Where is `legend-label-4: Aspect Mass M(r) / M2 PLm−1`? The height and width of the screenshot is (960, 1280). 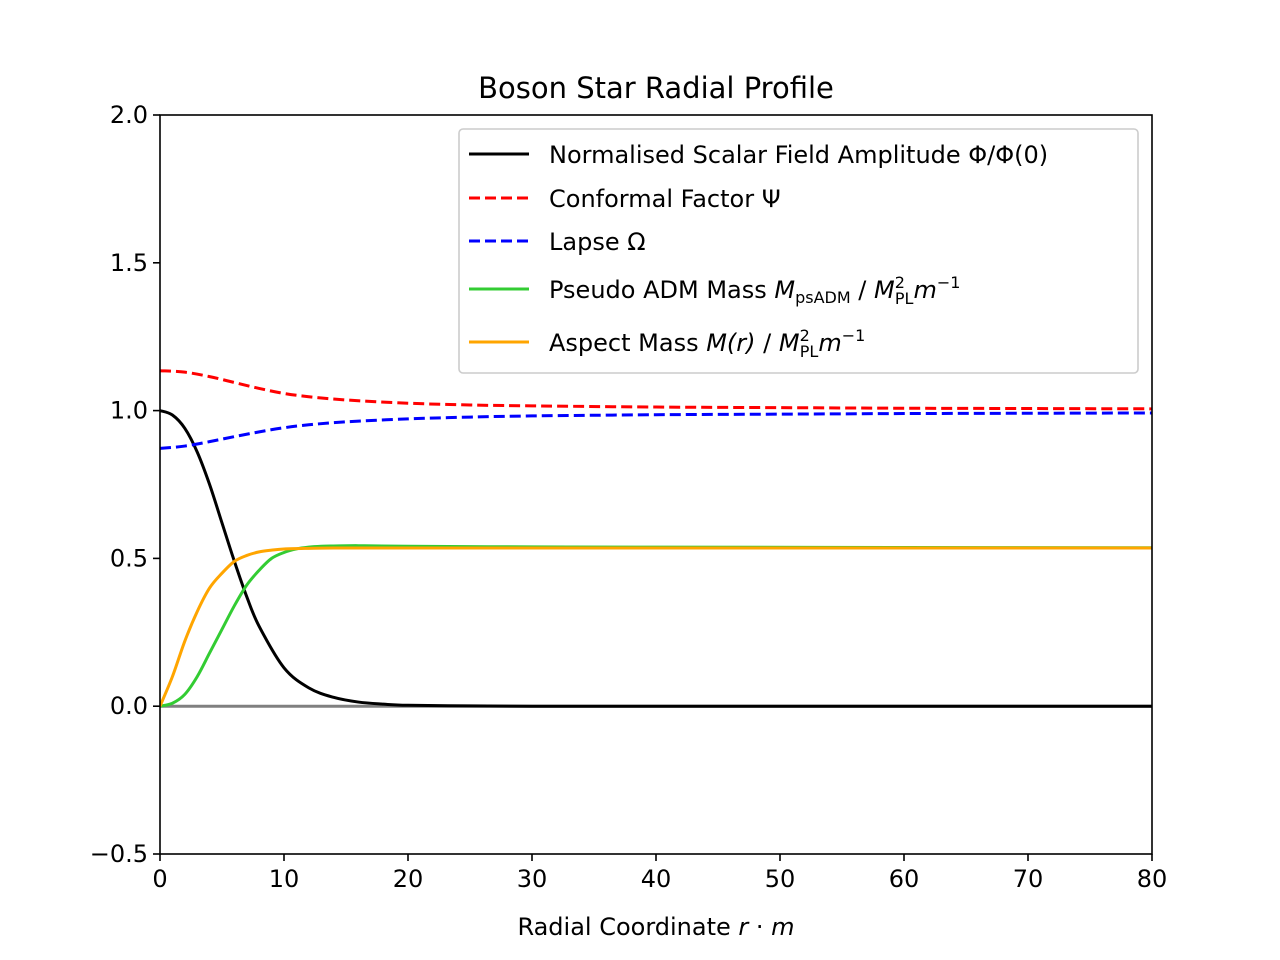 legend-label-4: Aspect Mass M(r) / M2 PLm−1 is located at coordinates (707, 343).